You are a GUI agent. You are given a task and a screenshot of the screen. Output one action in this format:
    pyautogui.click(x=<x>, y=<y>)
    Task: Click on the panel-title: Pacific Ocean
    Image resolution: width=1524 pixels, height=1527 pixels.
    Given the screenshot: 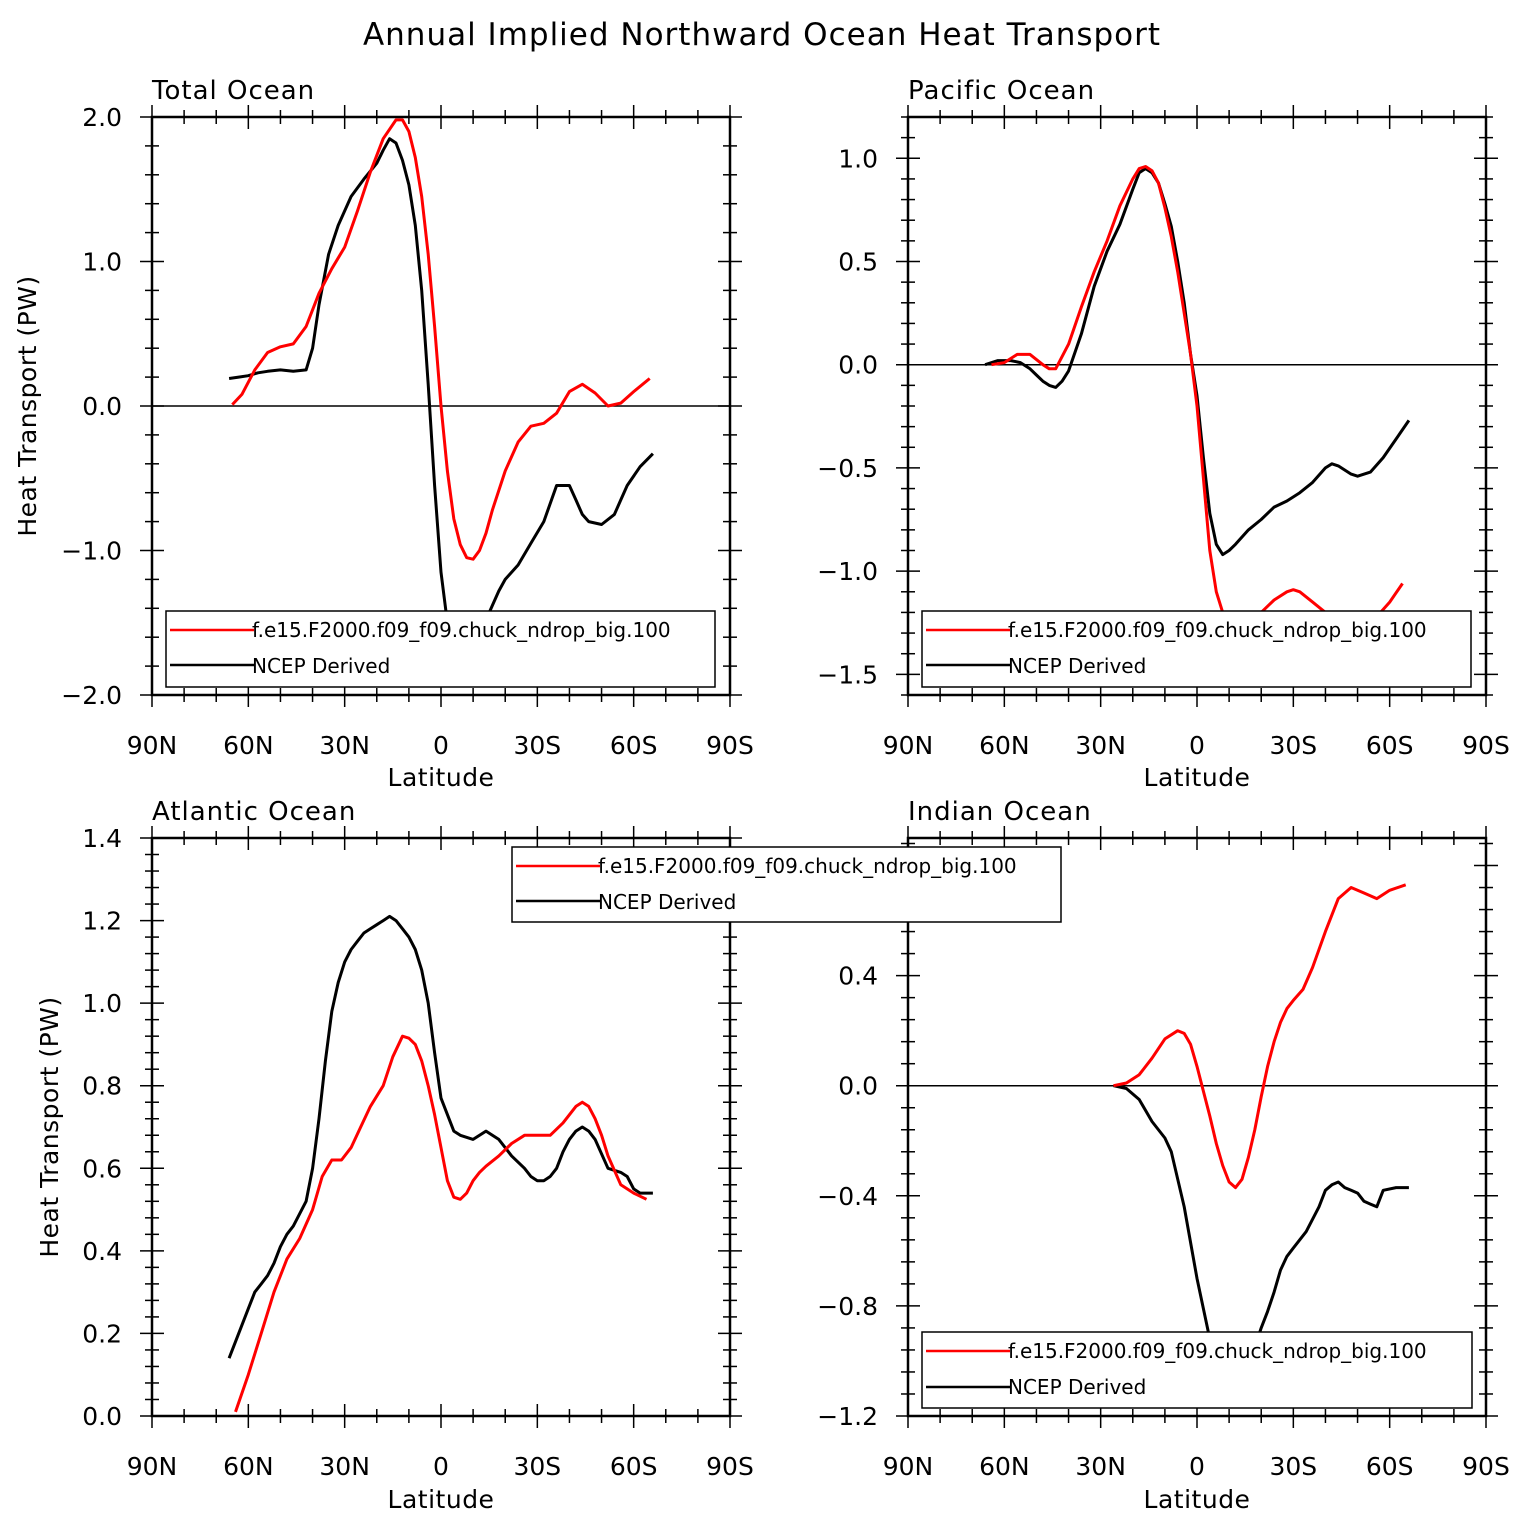 What is the action you would take?
    pyautogui.click(x=1001, y=91)
    